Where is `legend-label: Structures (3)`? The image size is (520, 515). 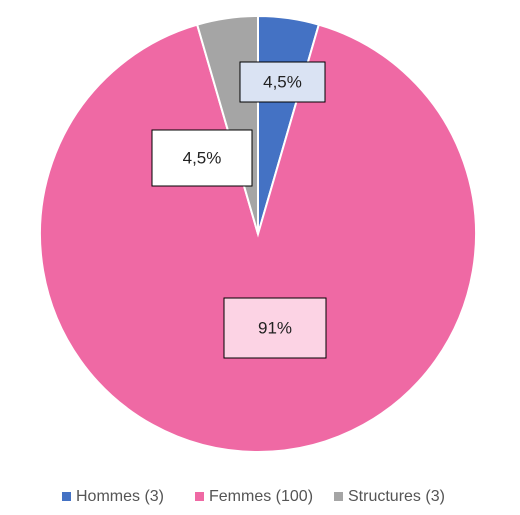 legend-label: Structures (3) is located at coordinates (396, 496).